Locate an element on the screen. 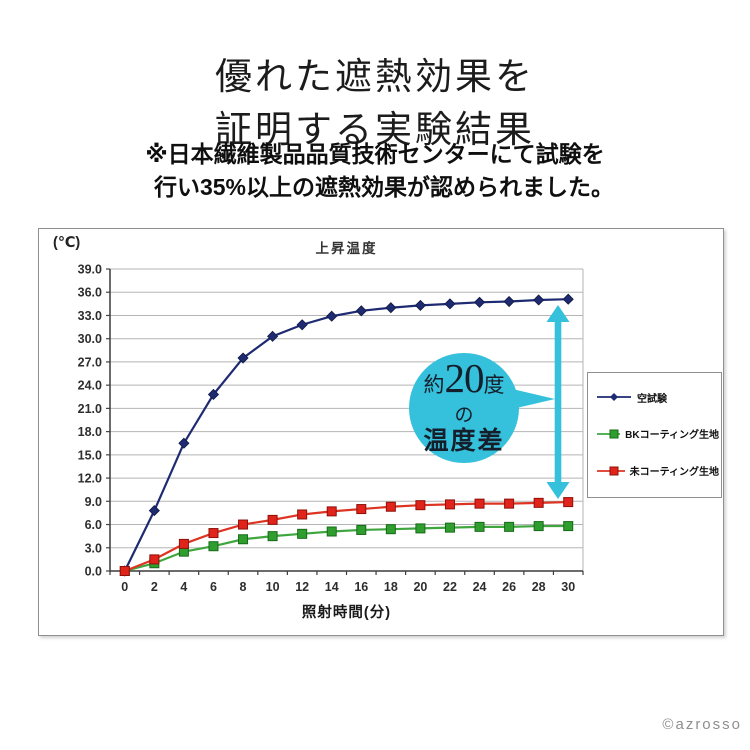  series-未コーティング生地 is located at coordinates (346, 536).